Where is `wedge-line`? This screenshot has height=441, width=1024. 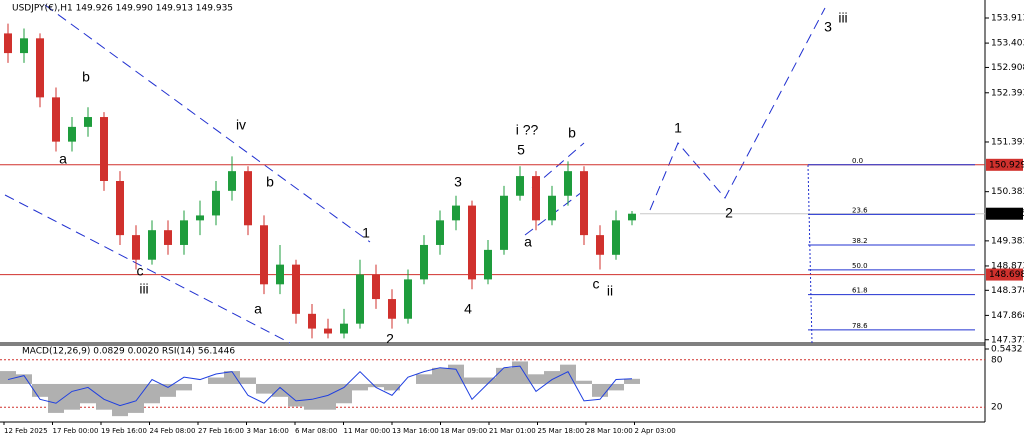
wedge-line is located at coordinates (558, 165).